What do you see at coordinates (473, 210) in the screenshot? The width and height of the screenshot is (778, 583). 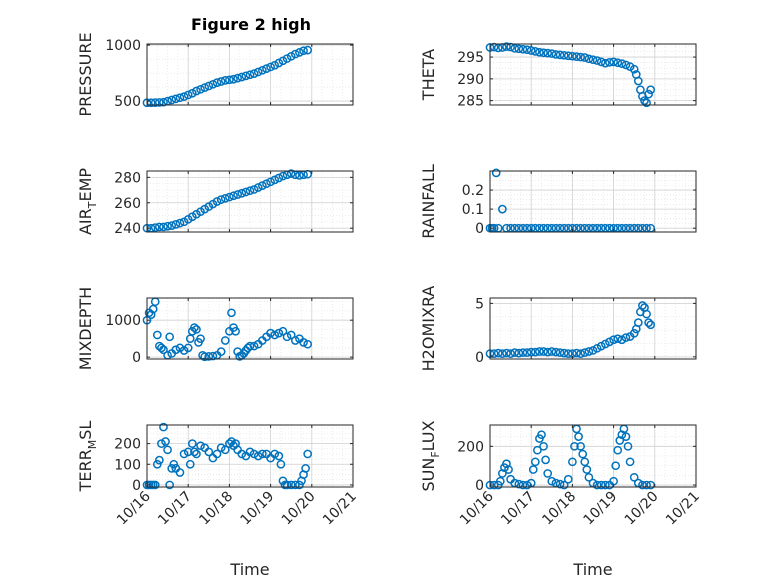 I see `y-tick-label: 0.1` at bounding box center [473, 210].